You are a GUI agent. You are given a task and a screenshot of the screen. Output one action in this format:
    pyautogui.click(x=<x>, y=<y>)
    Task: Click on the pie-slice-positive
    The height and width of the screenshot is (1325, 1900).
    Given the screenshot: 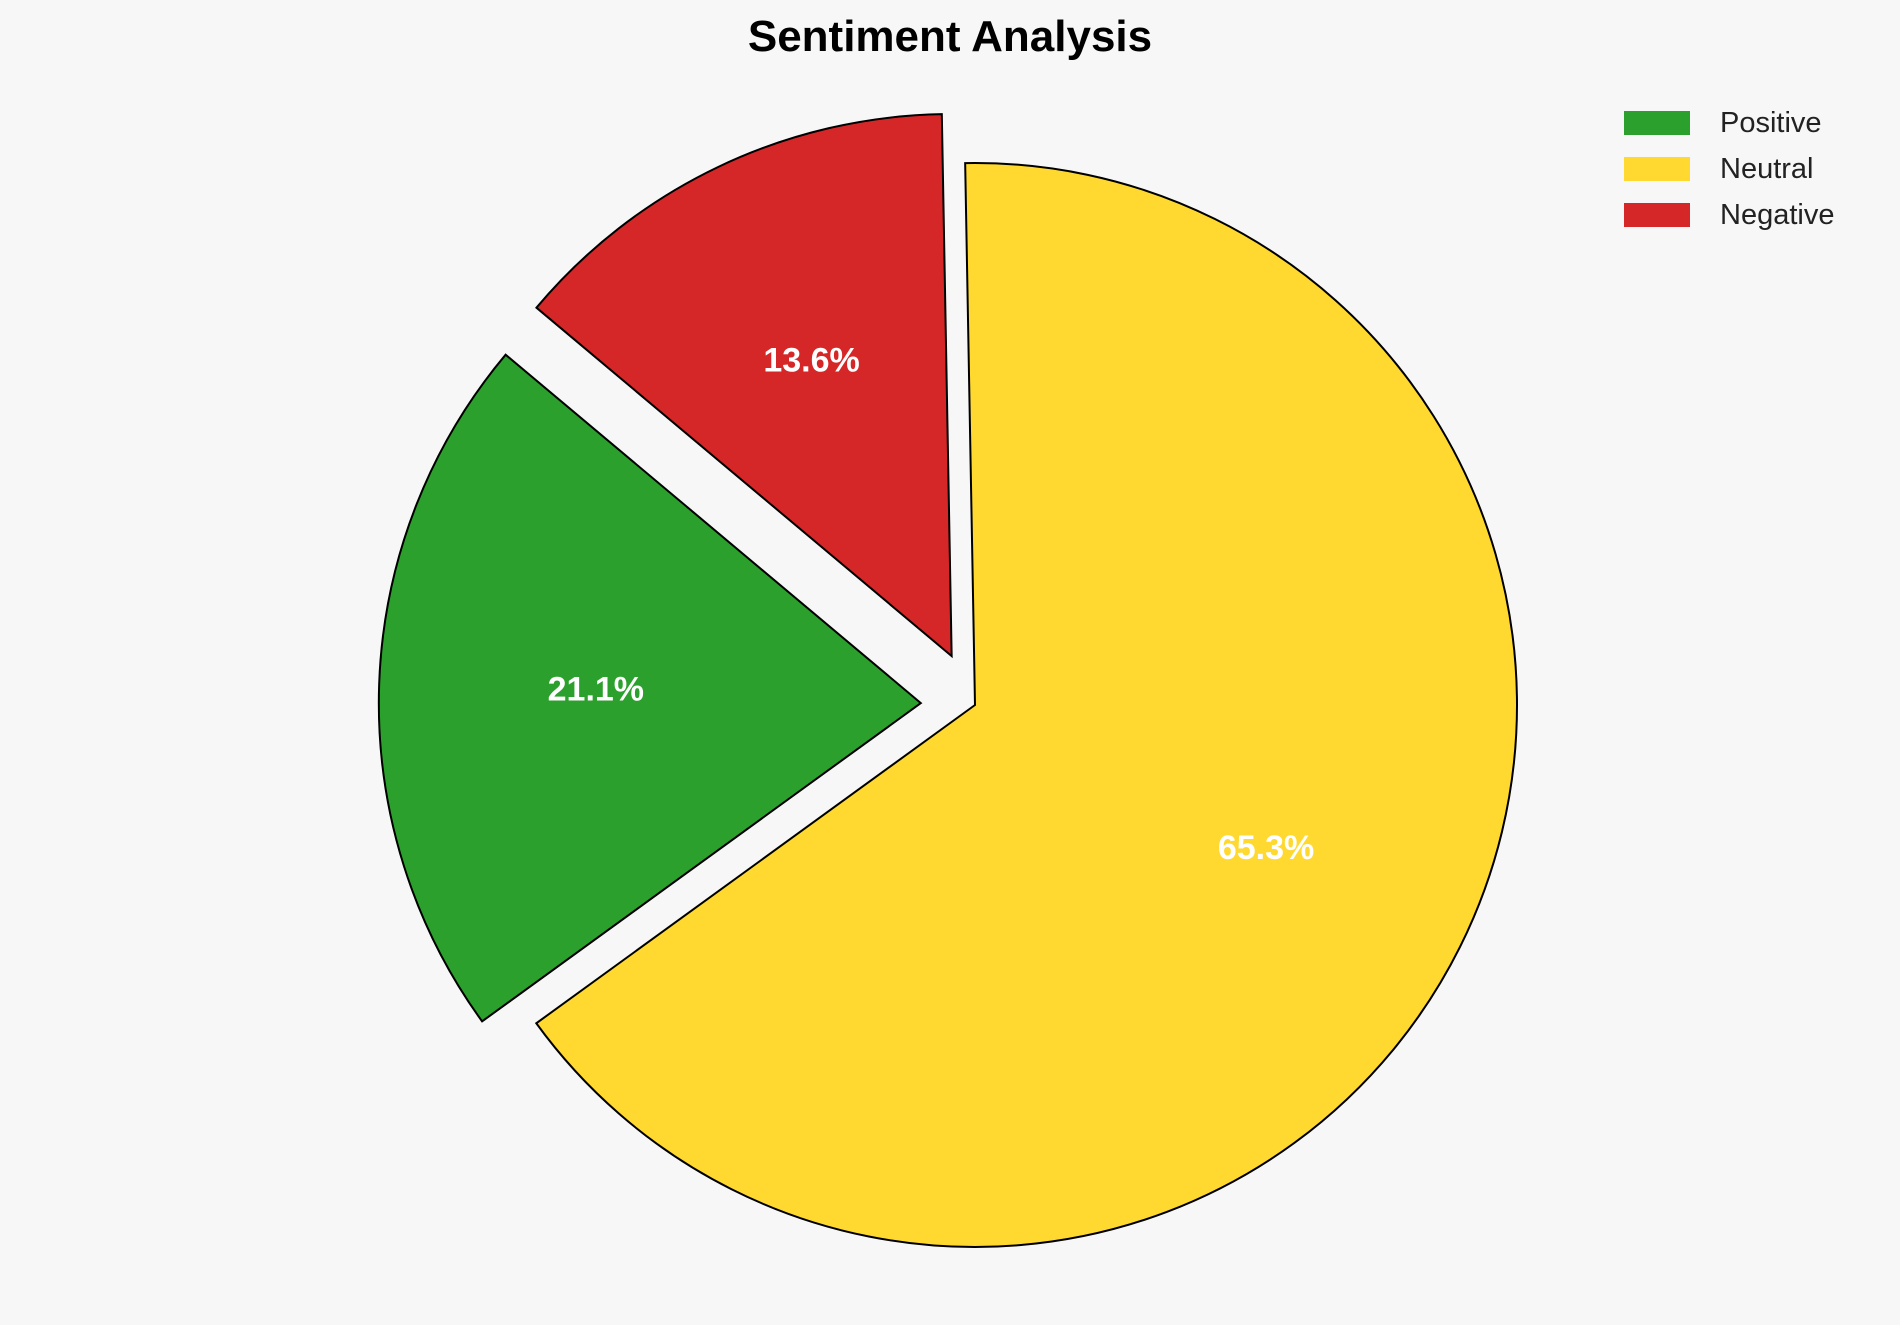 What is the action you would take?
    pyautogui.click(x=650, y=688)
    